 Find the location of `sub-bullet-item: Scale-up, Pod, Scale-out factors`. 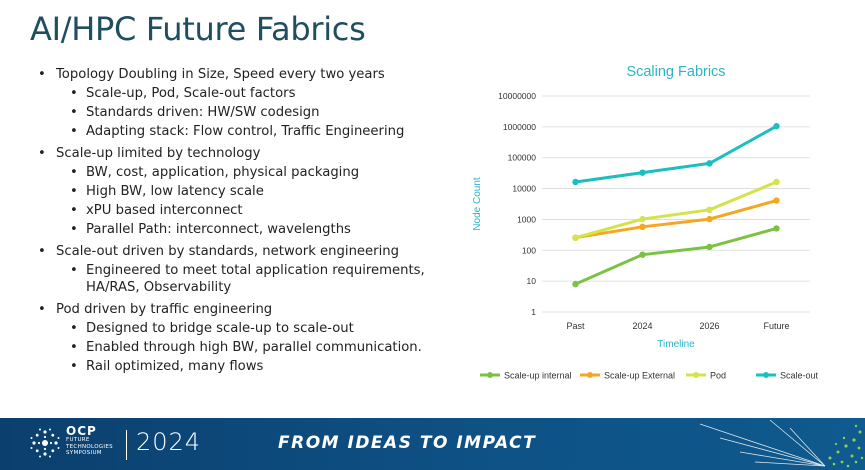

sub-bullet-item: Scale-up, Pod, Scale-out factors is located at coordinates (238, 93).